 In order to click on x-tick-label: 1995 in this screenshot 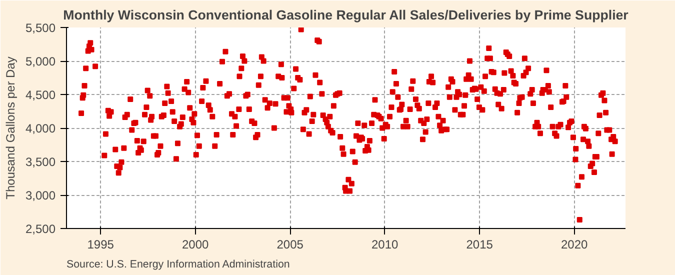, I will do `click(100, 245)`.